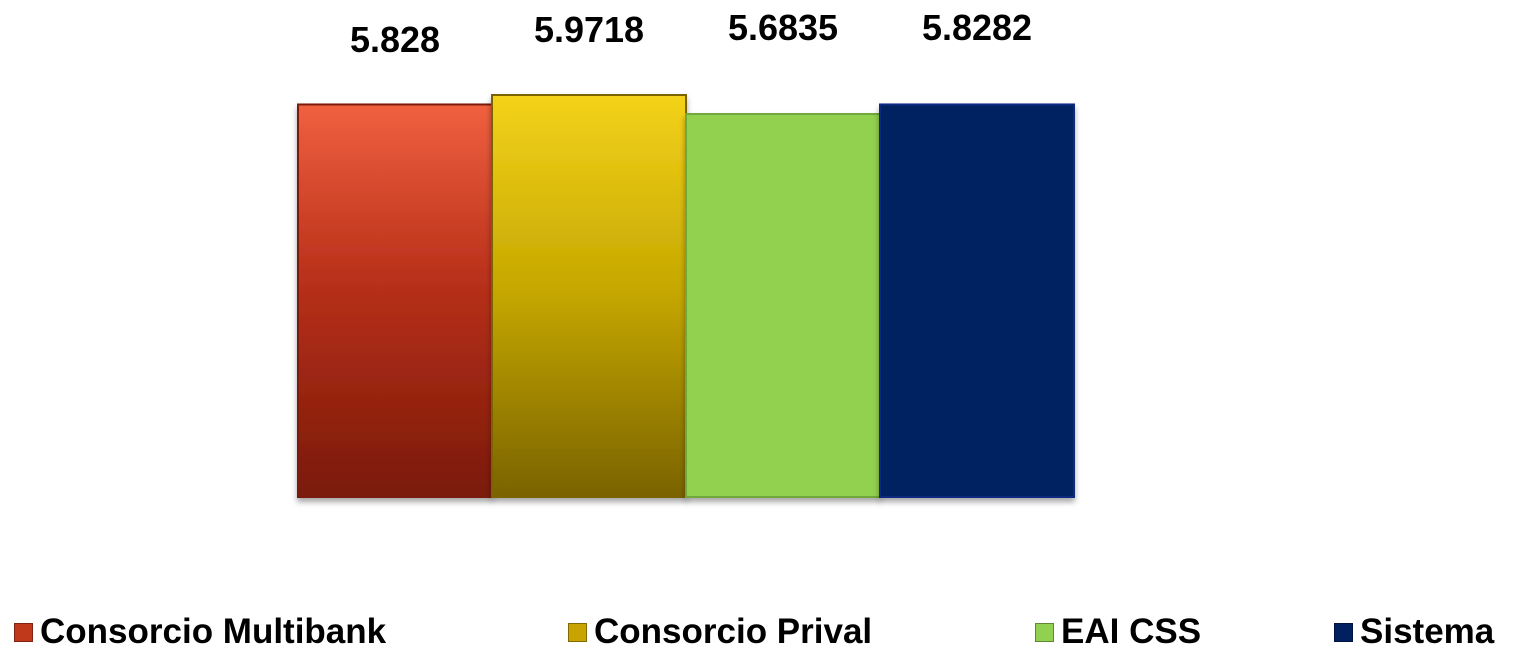 The width and height of the screenshot is (1535, 650). I want to click on legend-item-eai-css: EAI CSS, so click(1118, 631).